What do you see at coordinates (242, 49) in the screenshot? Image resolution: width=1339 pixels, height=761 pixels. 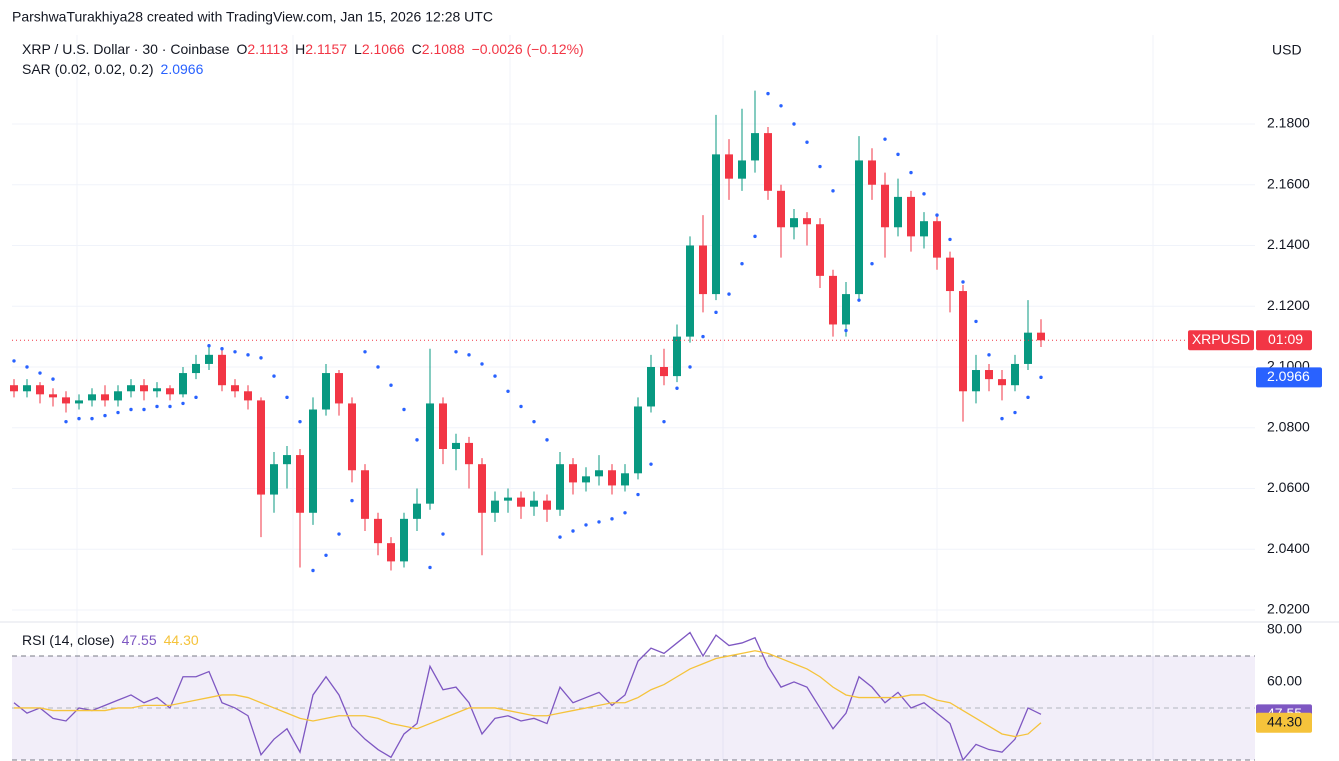 I see `legend-item: O` at bounding box center [242, 49].